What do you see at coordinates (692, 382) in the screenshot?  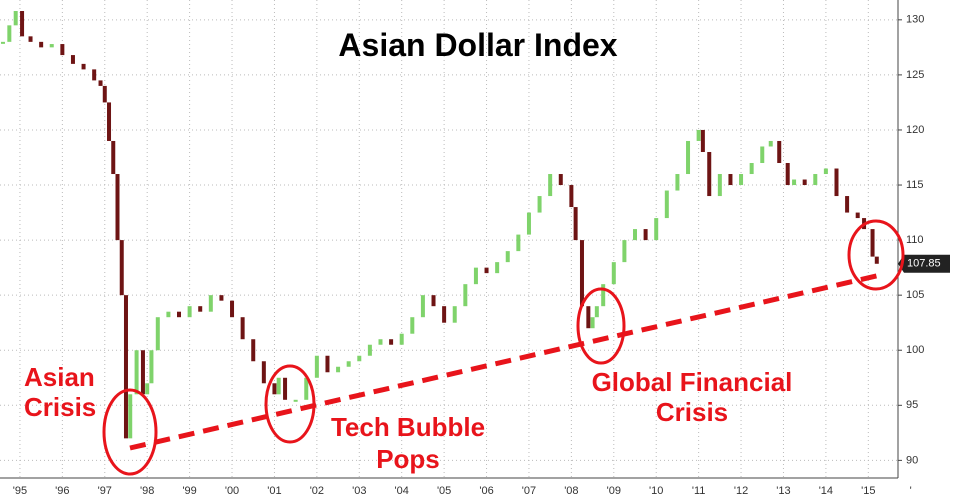 I see `annotation: Global Financial` at bounding box center [692, 382].